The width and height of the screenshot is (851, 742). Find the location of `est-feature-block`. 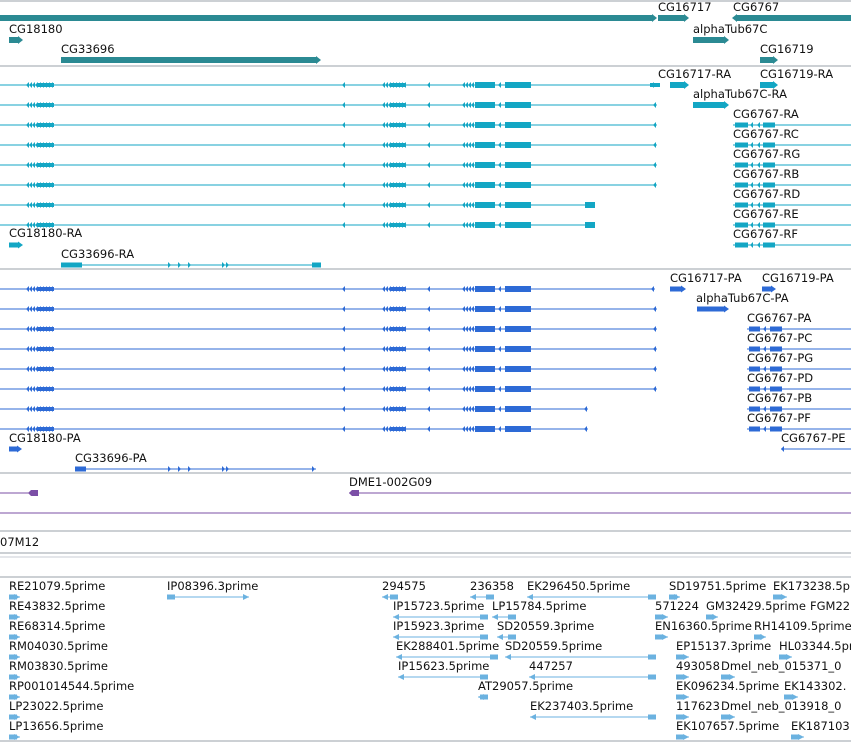

est-feature-block is located at coordinates (13, 657).